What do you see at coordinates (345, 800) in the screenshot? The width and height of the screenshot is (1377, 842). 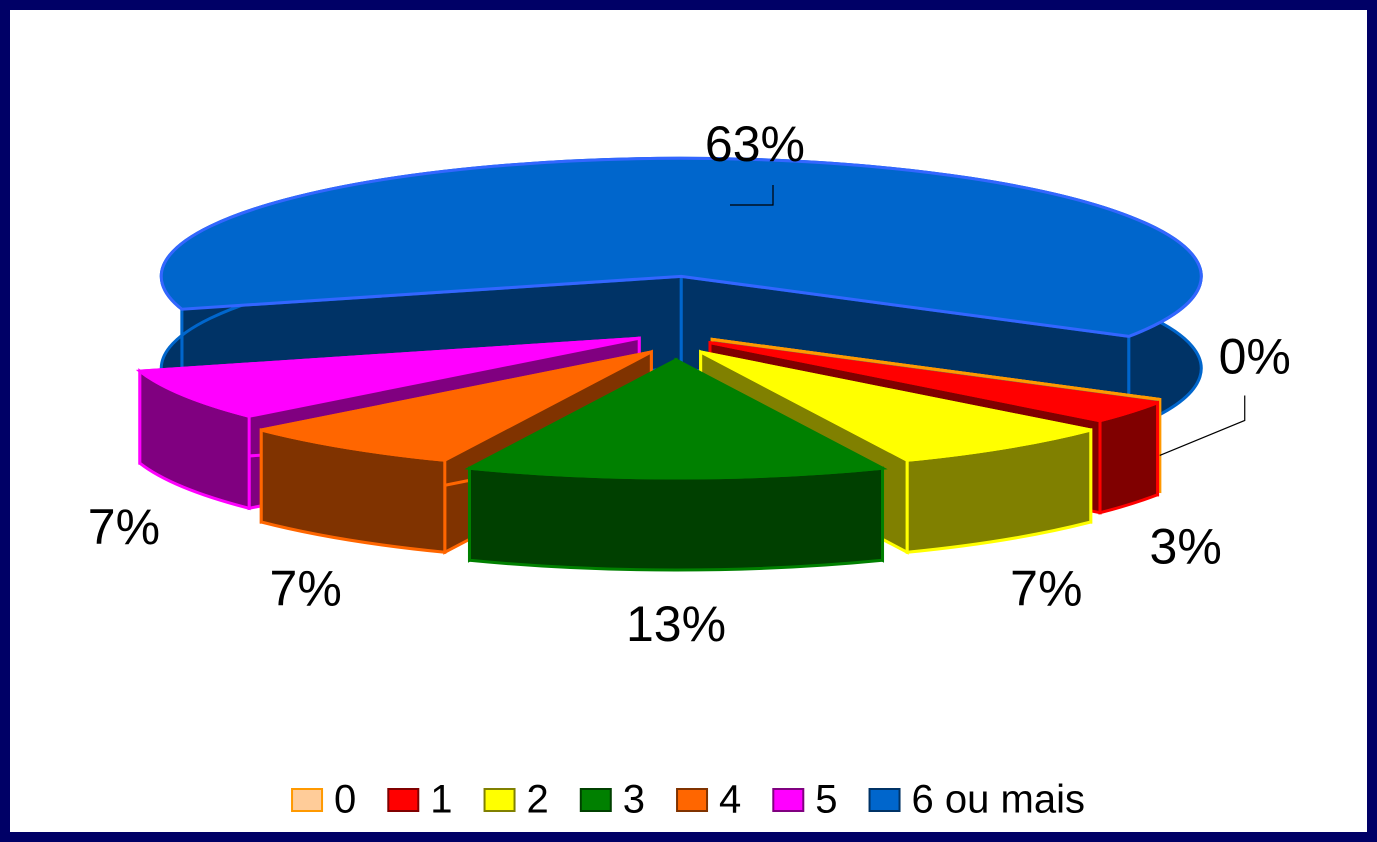 I see `legend-label: 0` at bounding box center [345, 800].